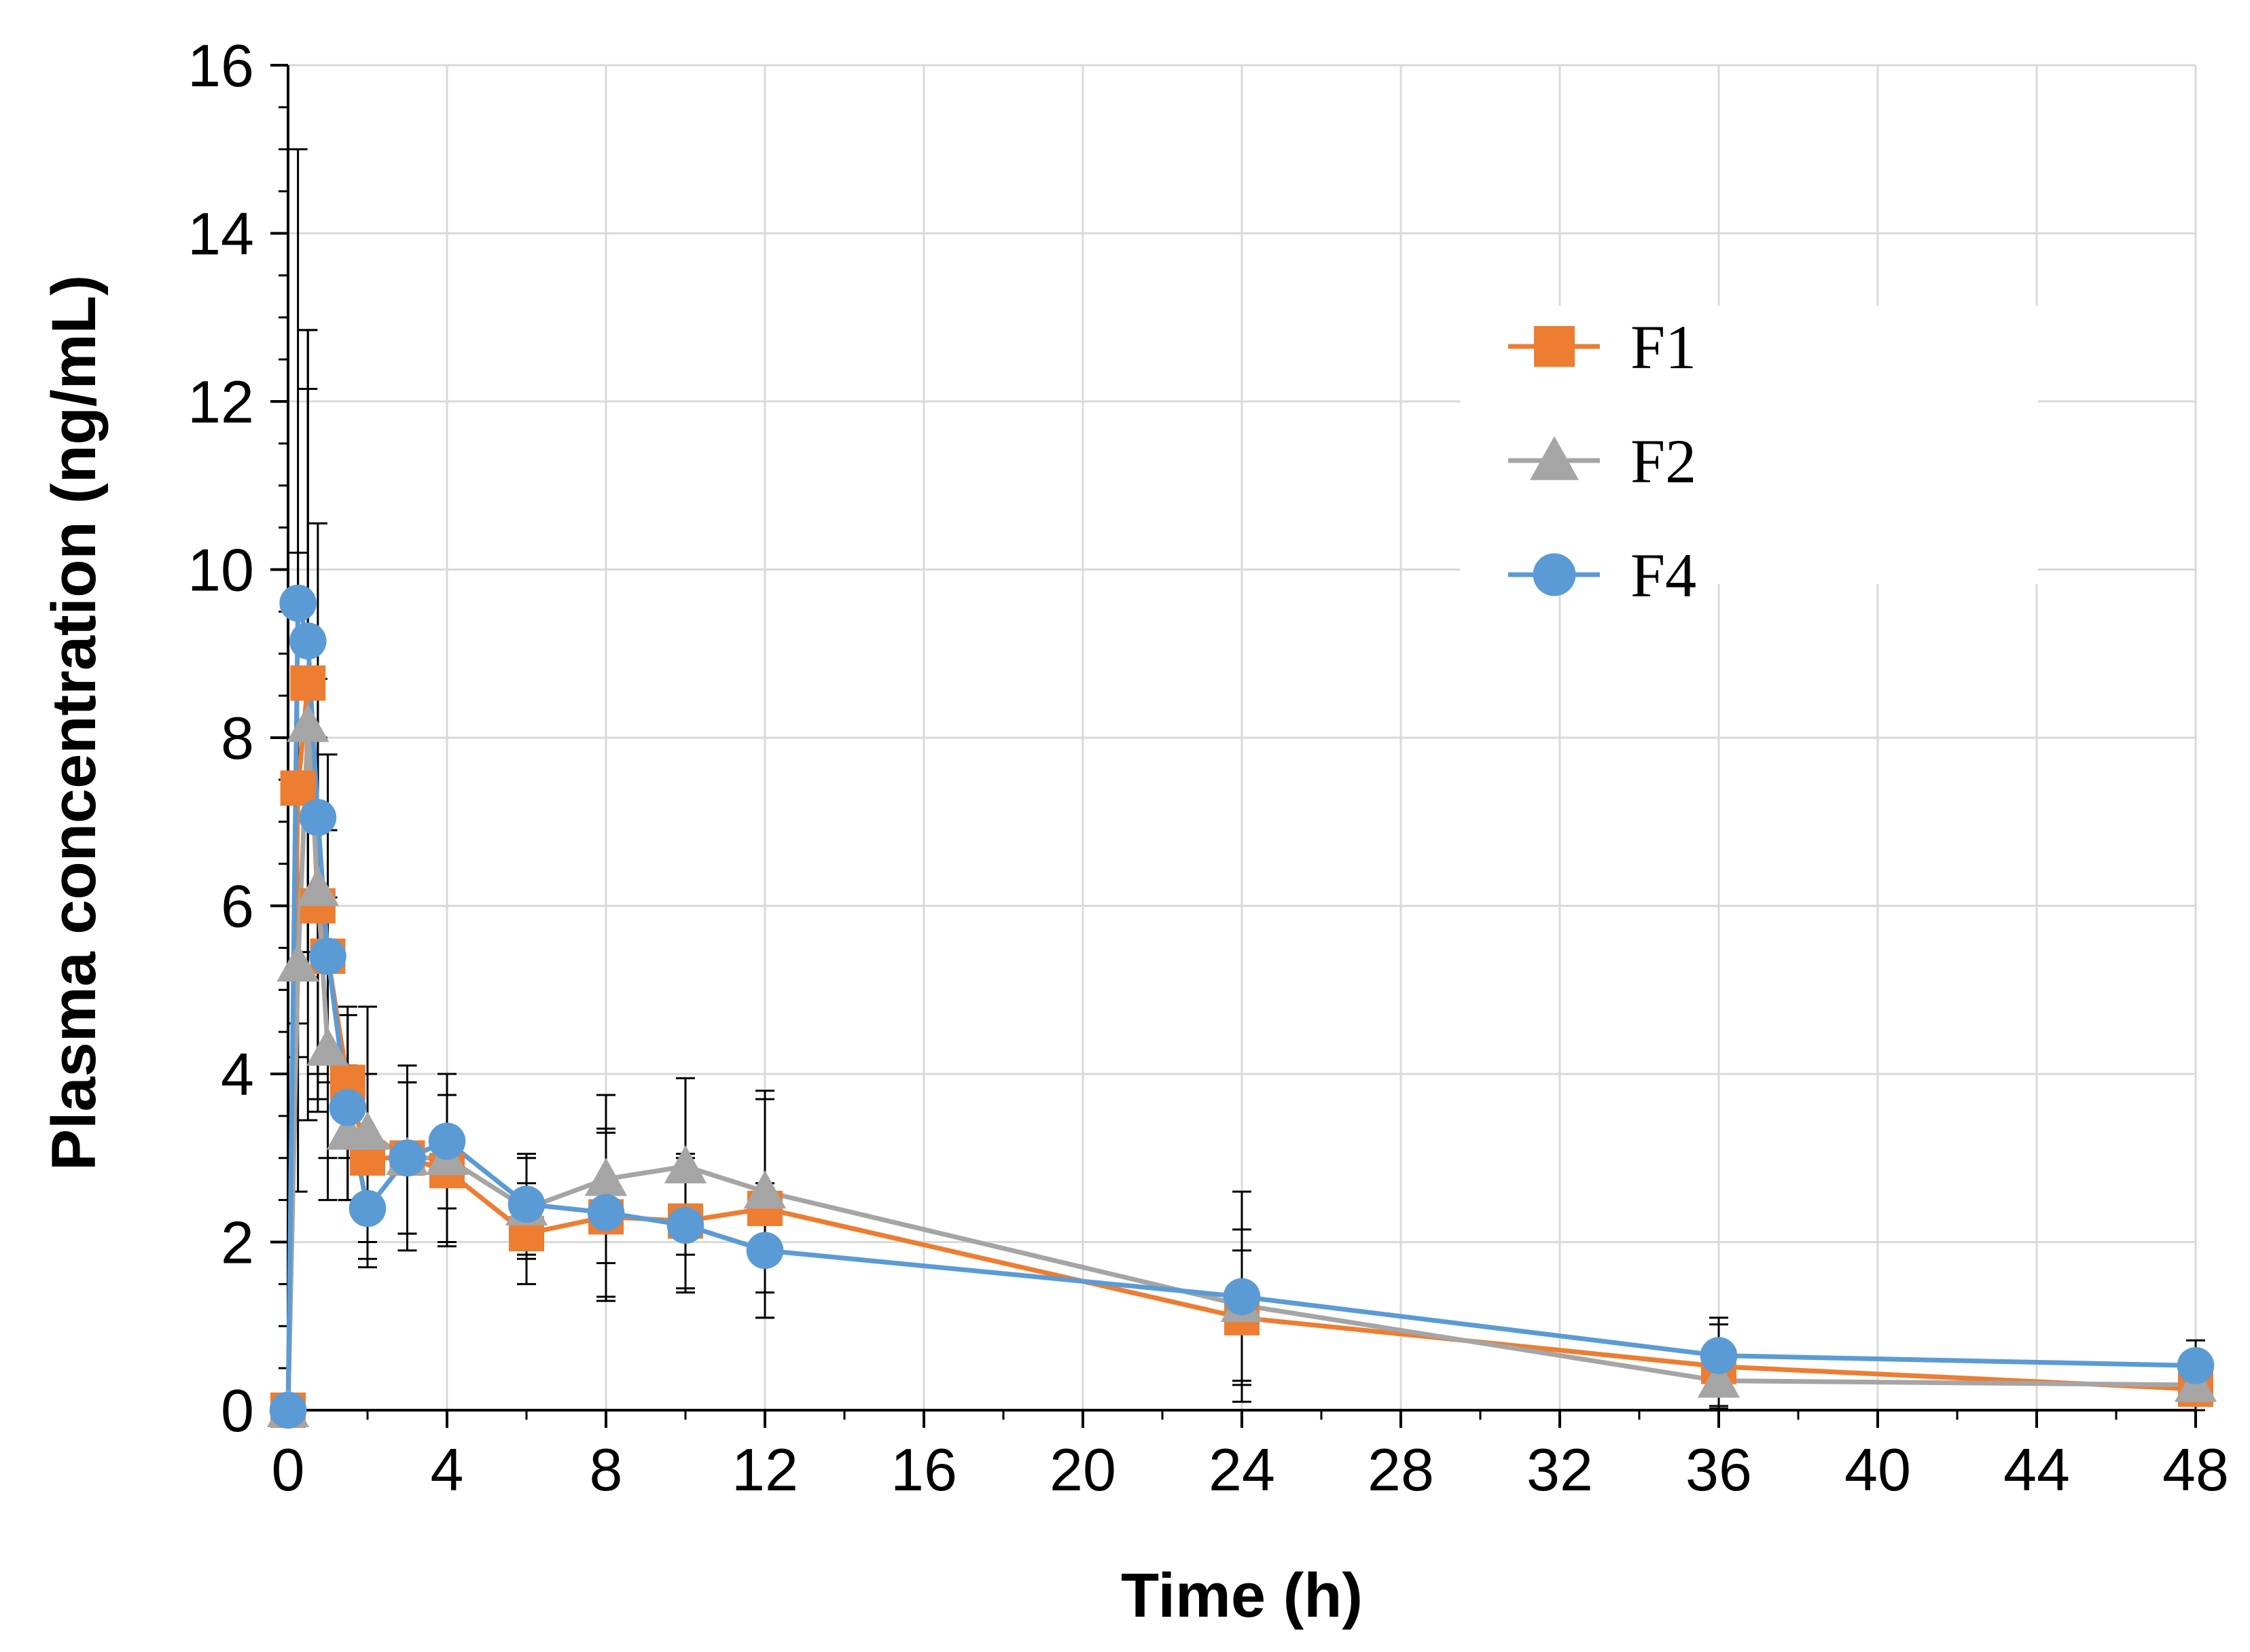 The width and height of the screenshot is (2250, 1652). I want to click on x-tick-label: 8, so click(606, 1469).